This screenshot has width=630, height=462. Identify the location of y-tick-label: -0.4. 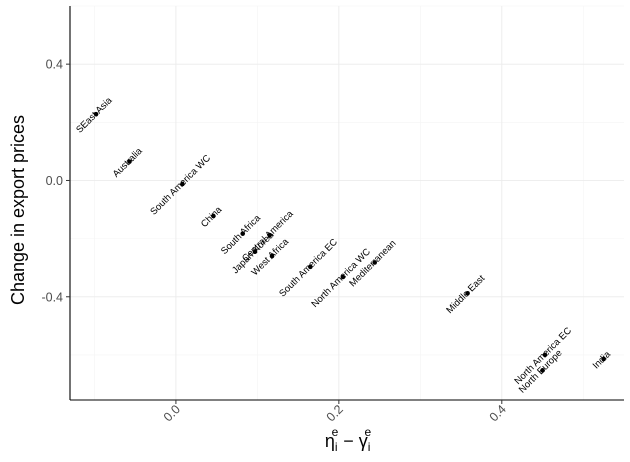
(52, 297).